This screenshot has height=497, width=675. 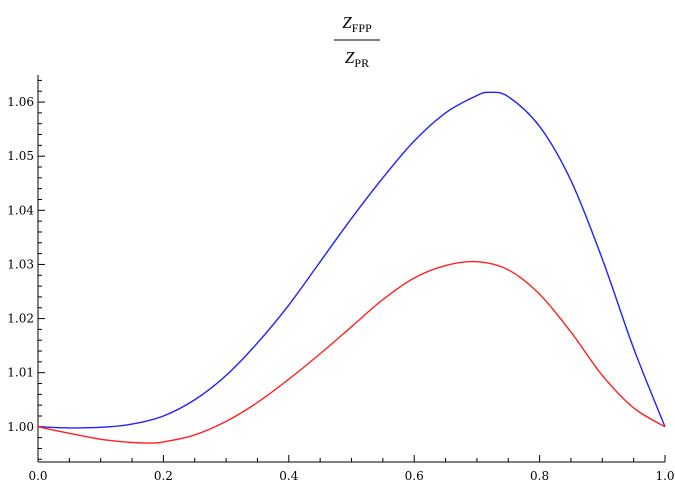 I want to click on title-denominator-main: Z, so click(x=350, y=57).